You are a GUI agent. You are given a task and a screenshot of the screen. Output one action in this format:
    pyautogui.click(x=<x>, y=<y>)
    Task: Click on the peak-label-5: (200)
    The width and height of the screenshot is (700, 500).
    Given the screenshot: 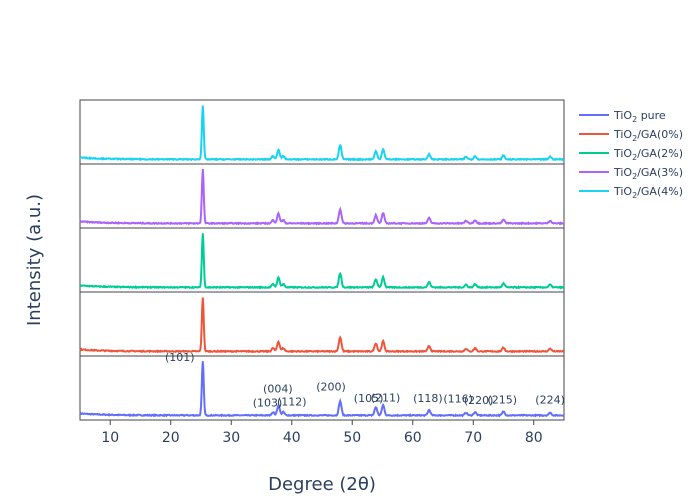 What is the action you would take?
    pyautogui.click(x=331, y=387)
    